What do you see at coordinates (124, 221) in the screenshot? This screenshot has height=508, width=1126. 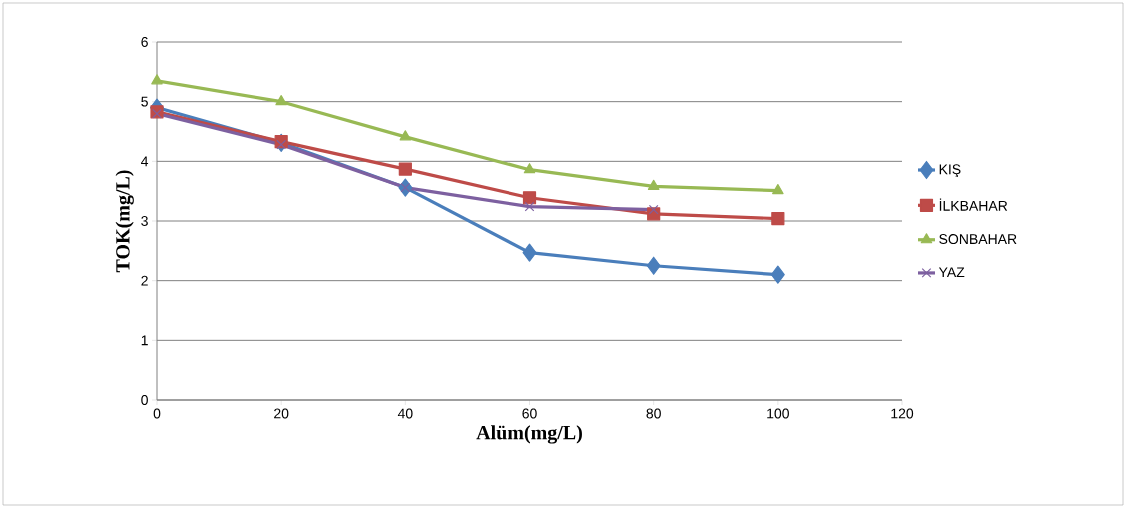 I see `y-axis-title: TOK(mg/L)` at bounding box center [124, 221].